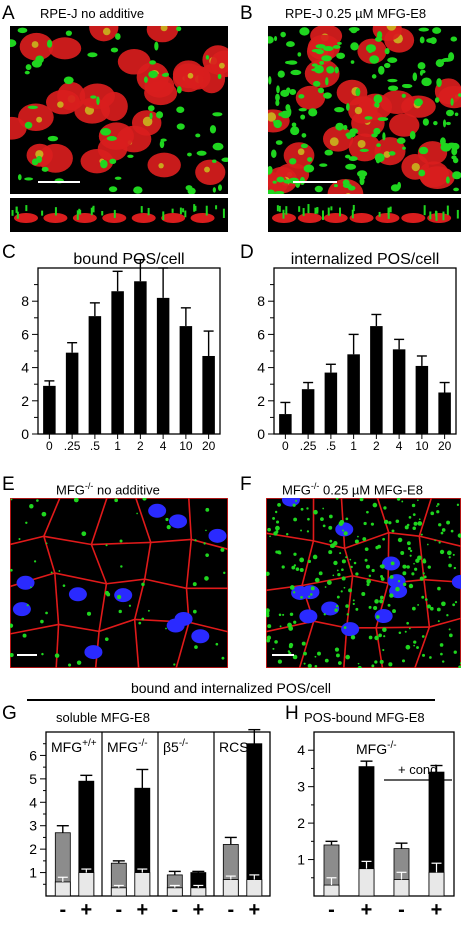 This screenshot has height=928, width=462. I want to click on chart-bound-pos-per-cell: bound POS/cell 0 2 4 6 8 0 .25 .5 1 2 4 10 20, so click(121, 351).